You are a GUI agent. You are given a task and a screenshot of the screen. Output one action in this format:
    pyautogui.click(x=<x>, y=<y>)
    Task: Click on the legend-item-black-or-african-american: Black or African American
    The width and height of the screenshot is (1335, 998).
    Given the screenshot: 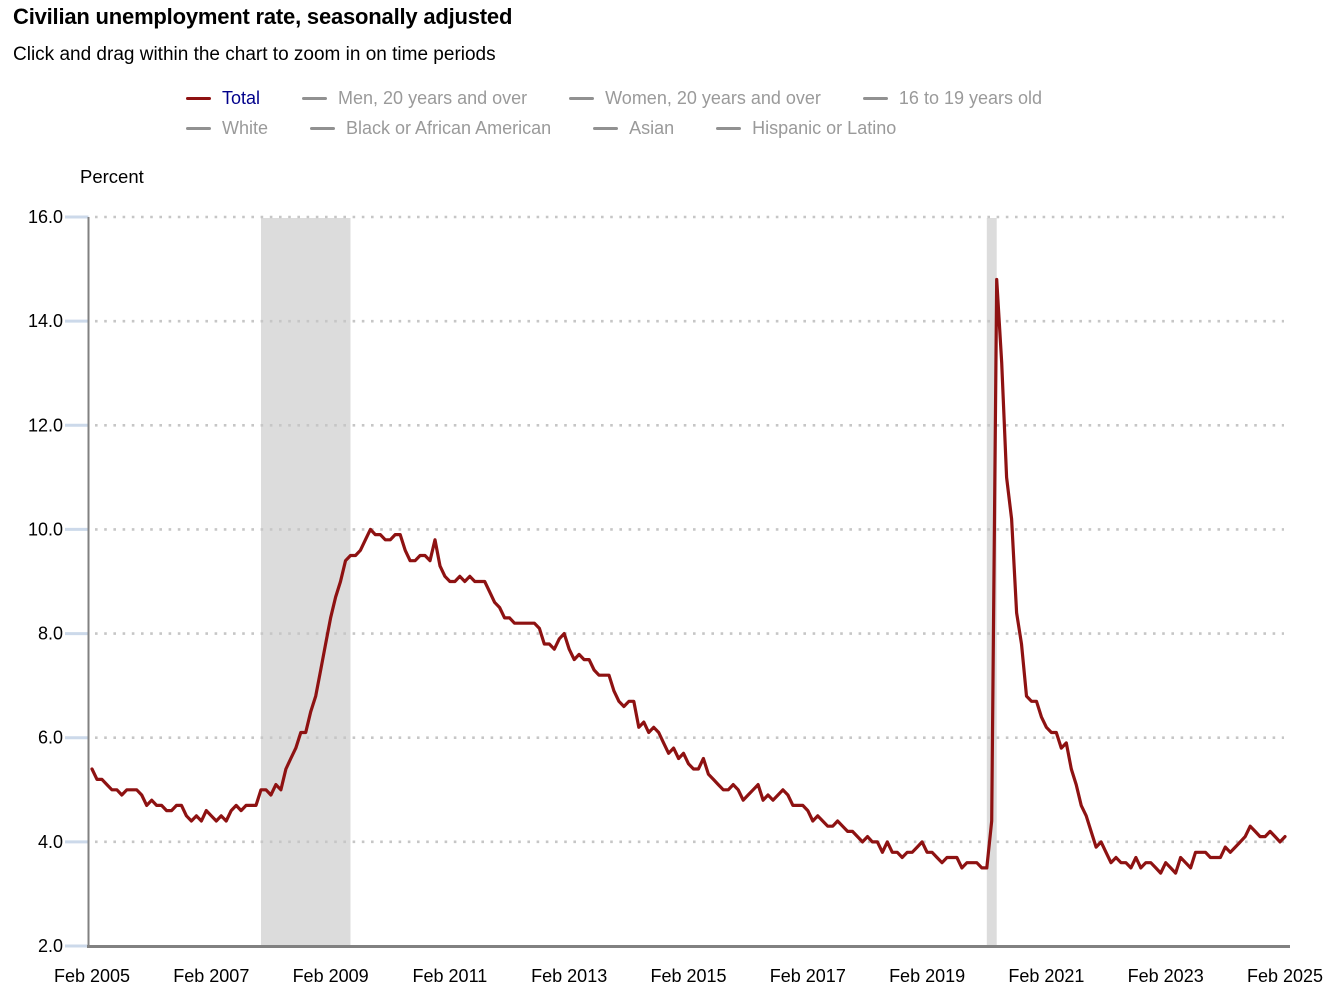 What is the action you would take?
    pyautogui.click(x=430, y=128)
    